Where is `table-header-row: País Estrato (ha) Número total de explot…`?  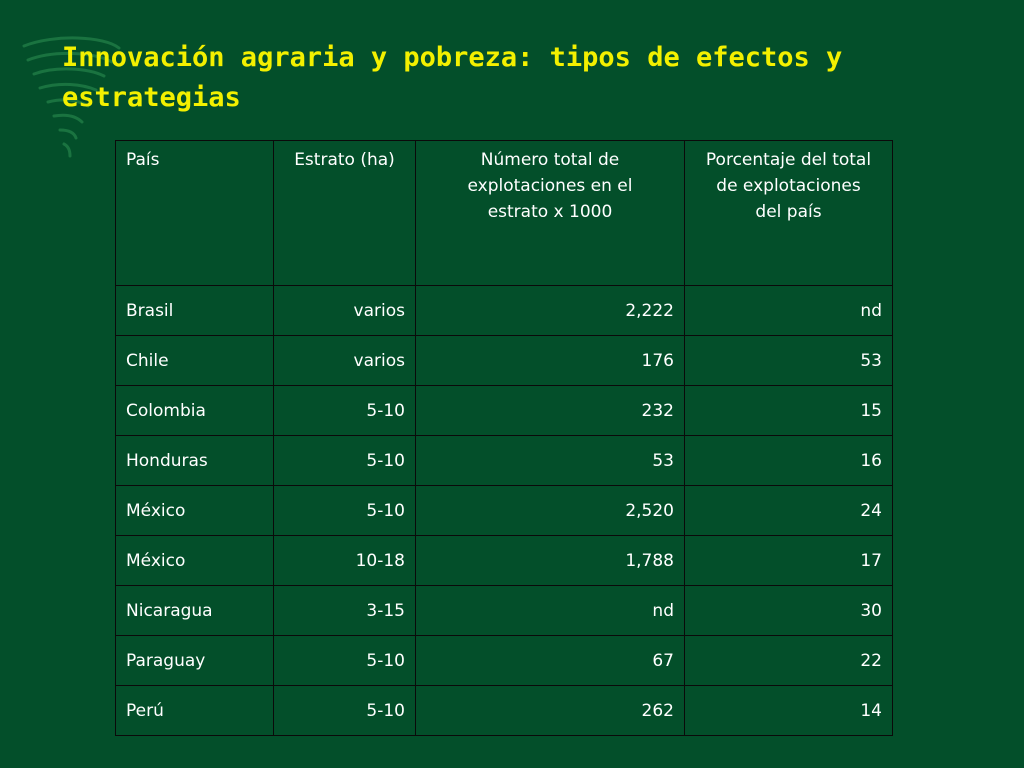 table-header-row: País Estrato (ha) Número total de explot… is located at coordinates (504, 213).